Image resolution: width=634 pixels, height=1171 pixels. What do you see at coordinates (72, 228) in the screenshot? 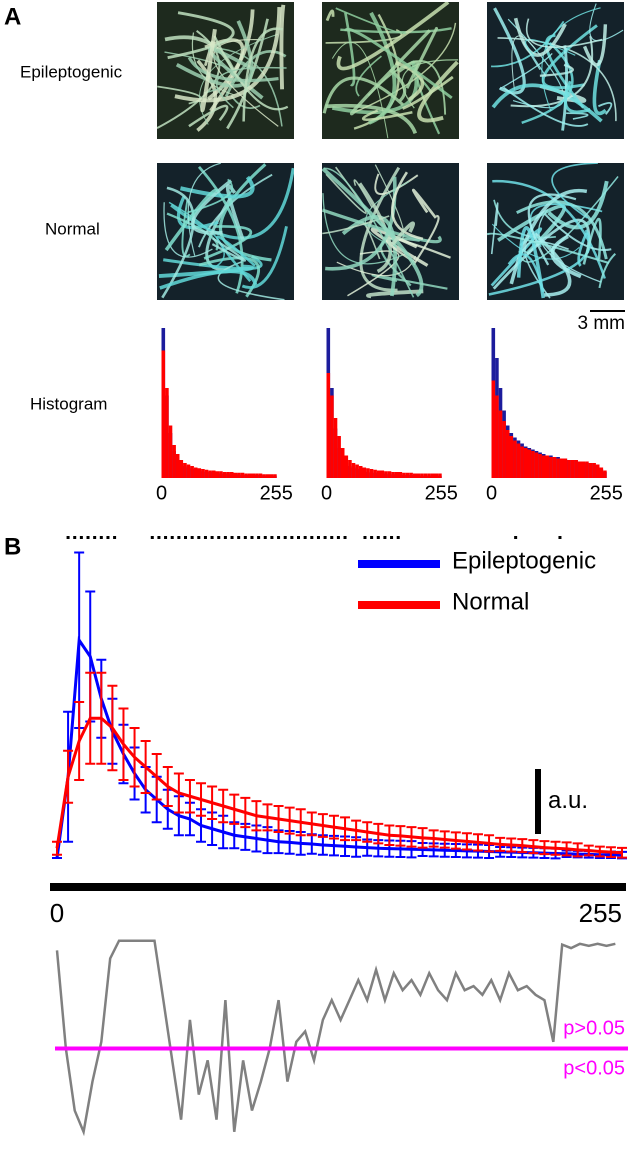
I see `row-label: Normal` at bounding box center [72, 228].